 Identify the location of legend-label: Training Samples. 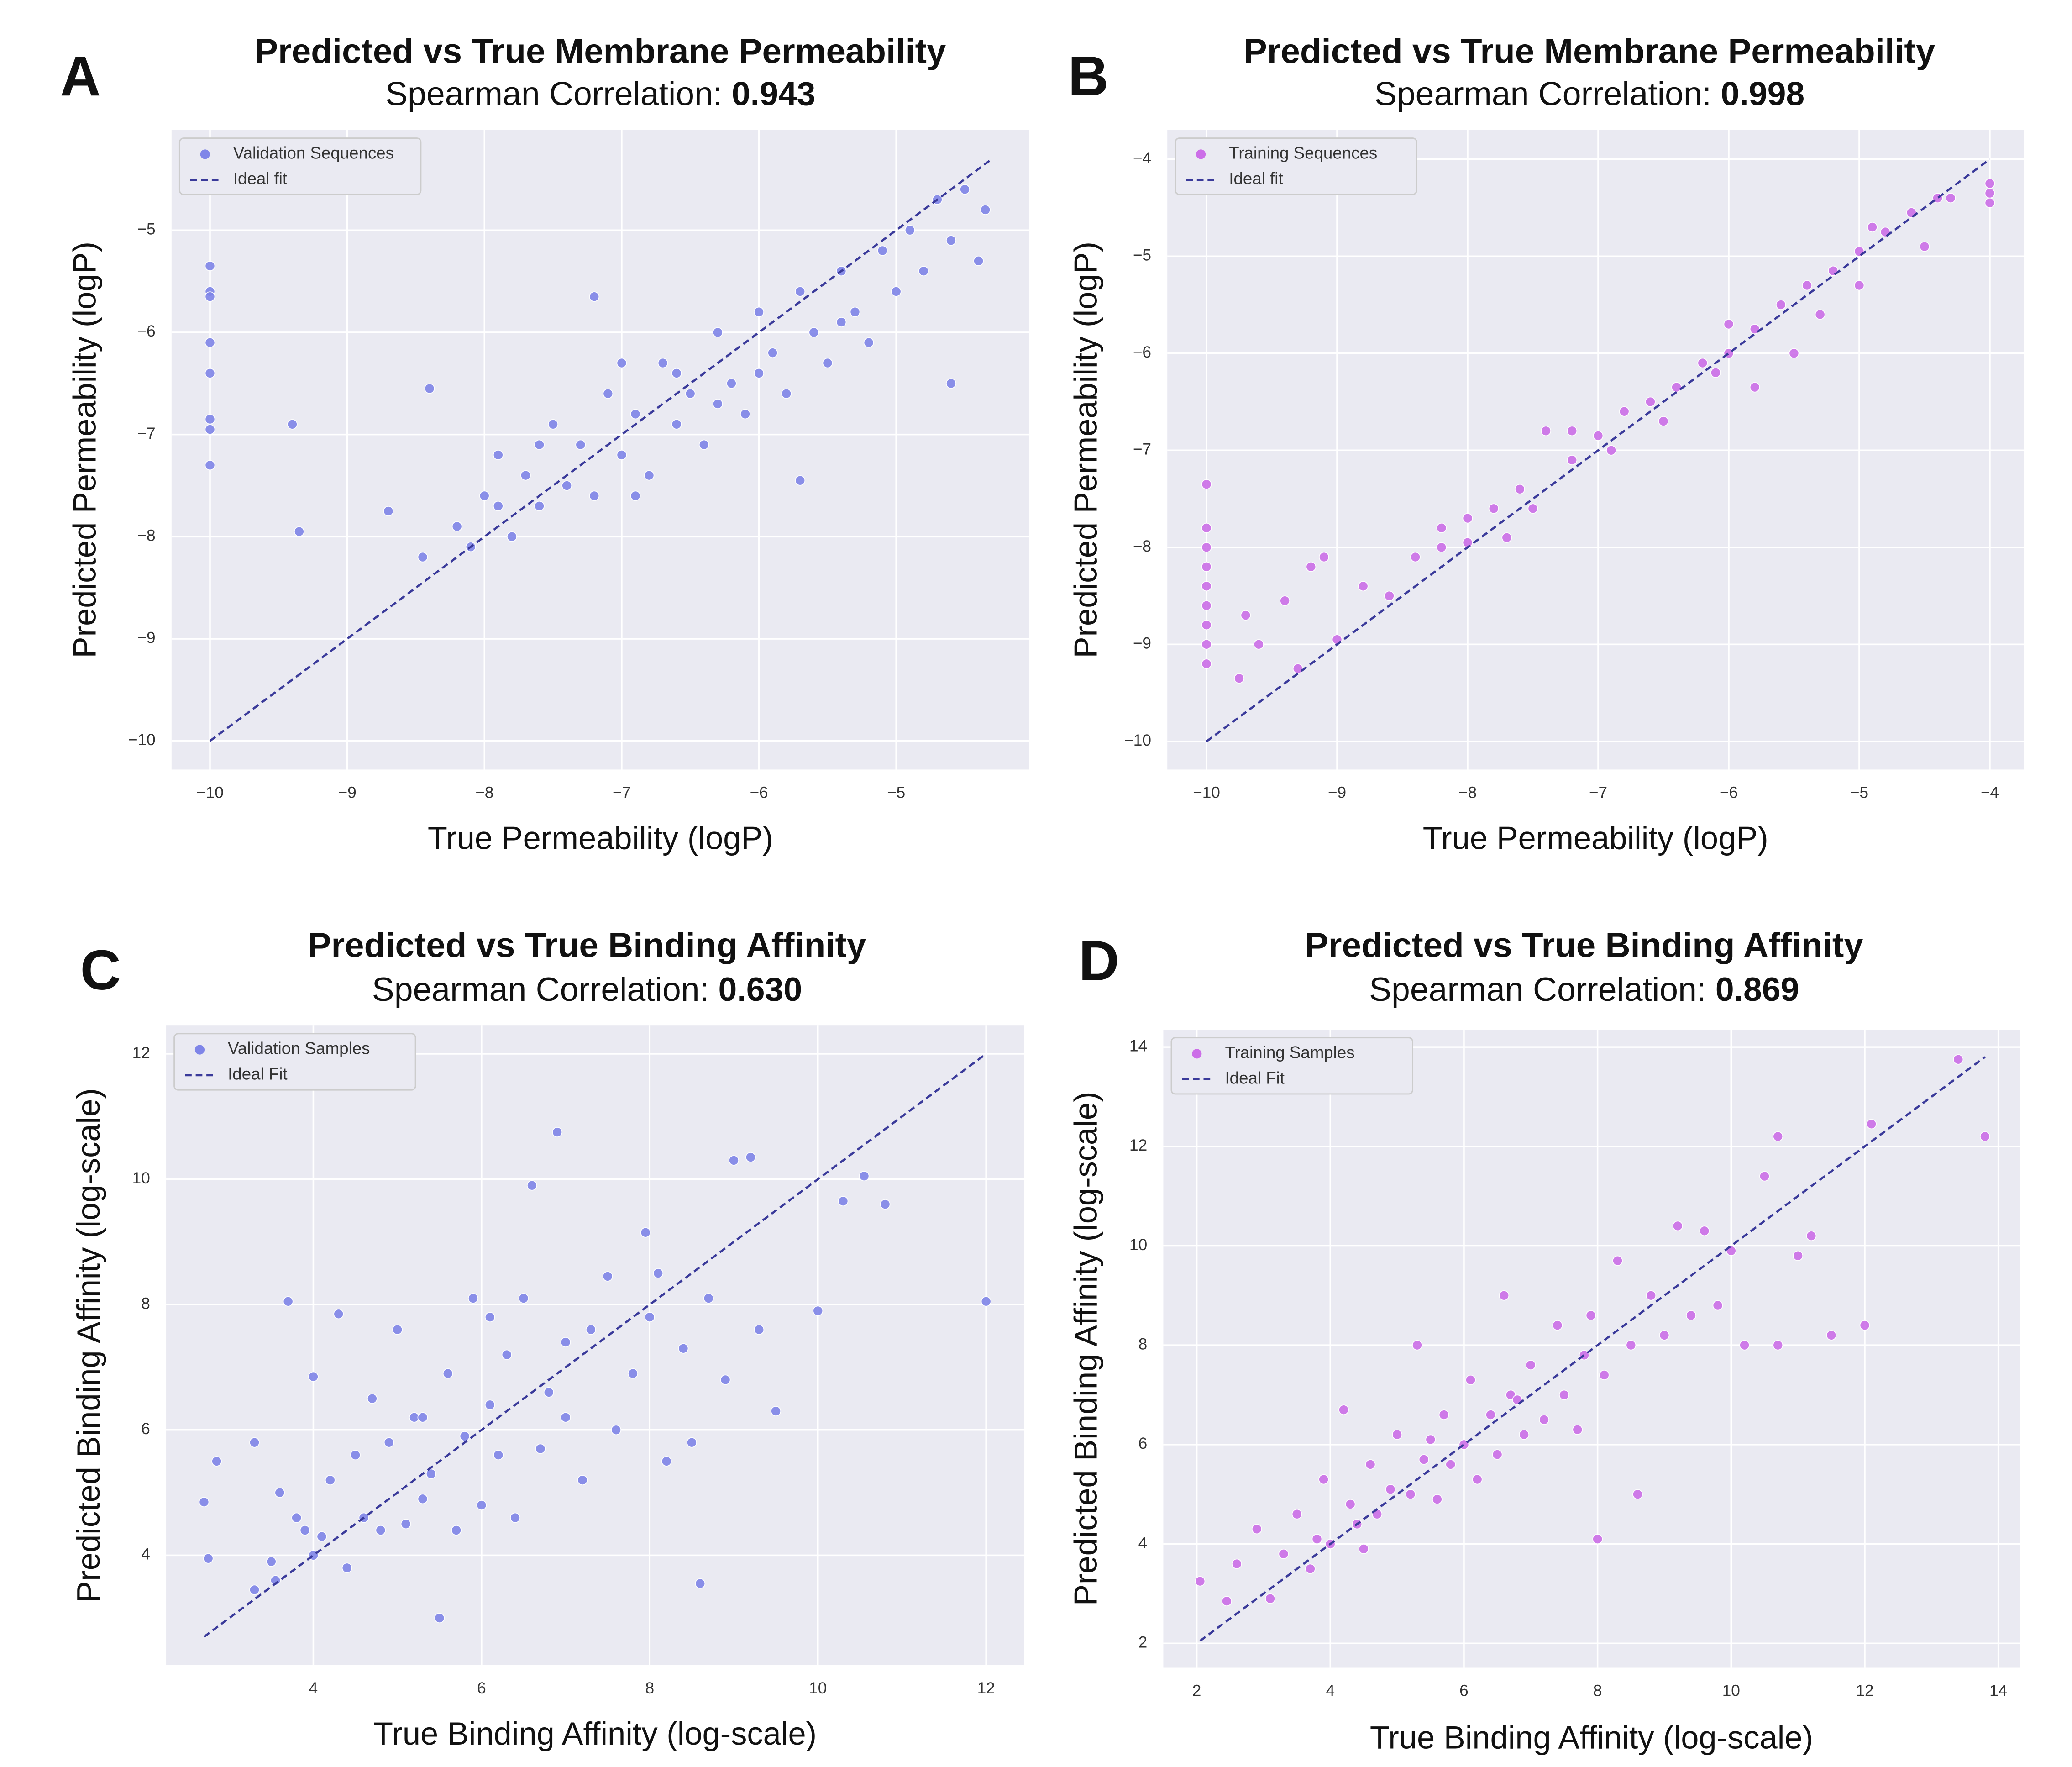
(1290, 1052).